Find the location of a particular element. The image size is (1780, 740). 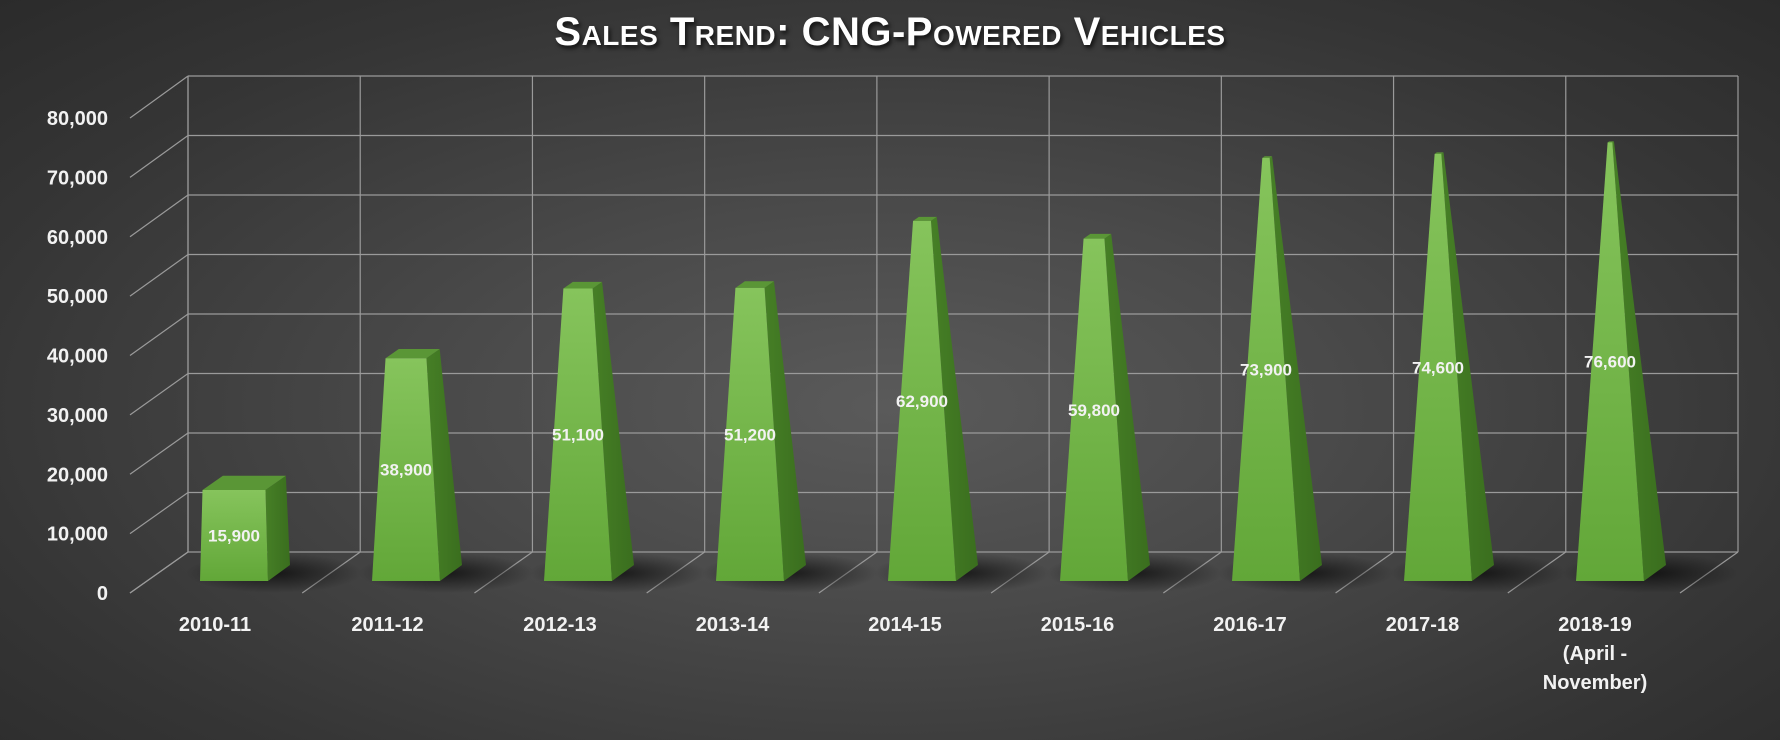

x-tick-label: 2014-15 is located at coordinates (904, 625).